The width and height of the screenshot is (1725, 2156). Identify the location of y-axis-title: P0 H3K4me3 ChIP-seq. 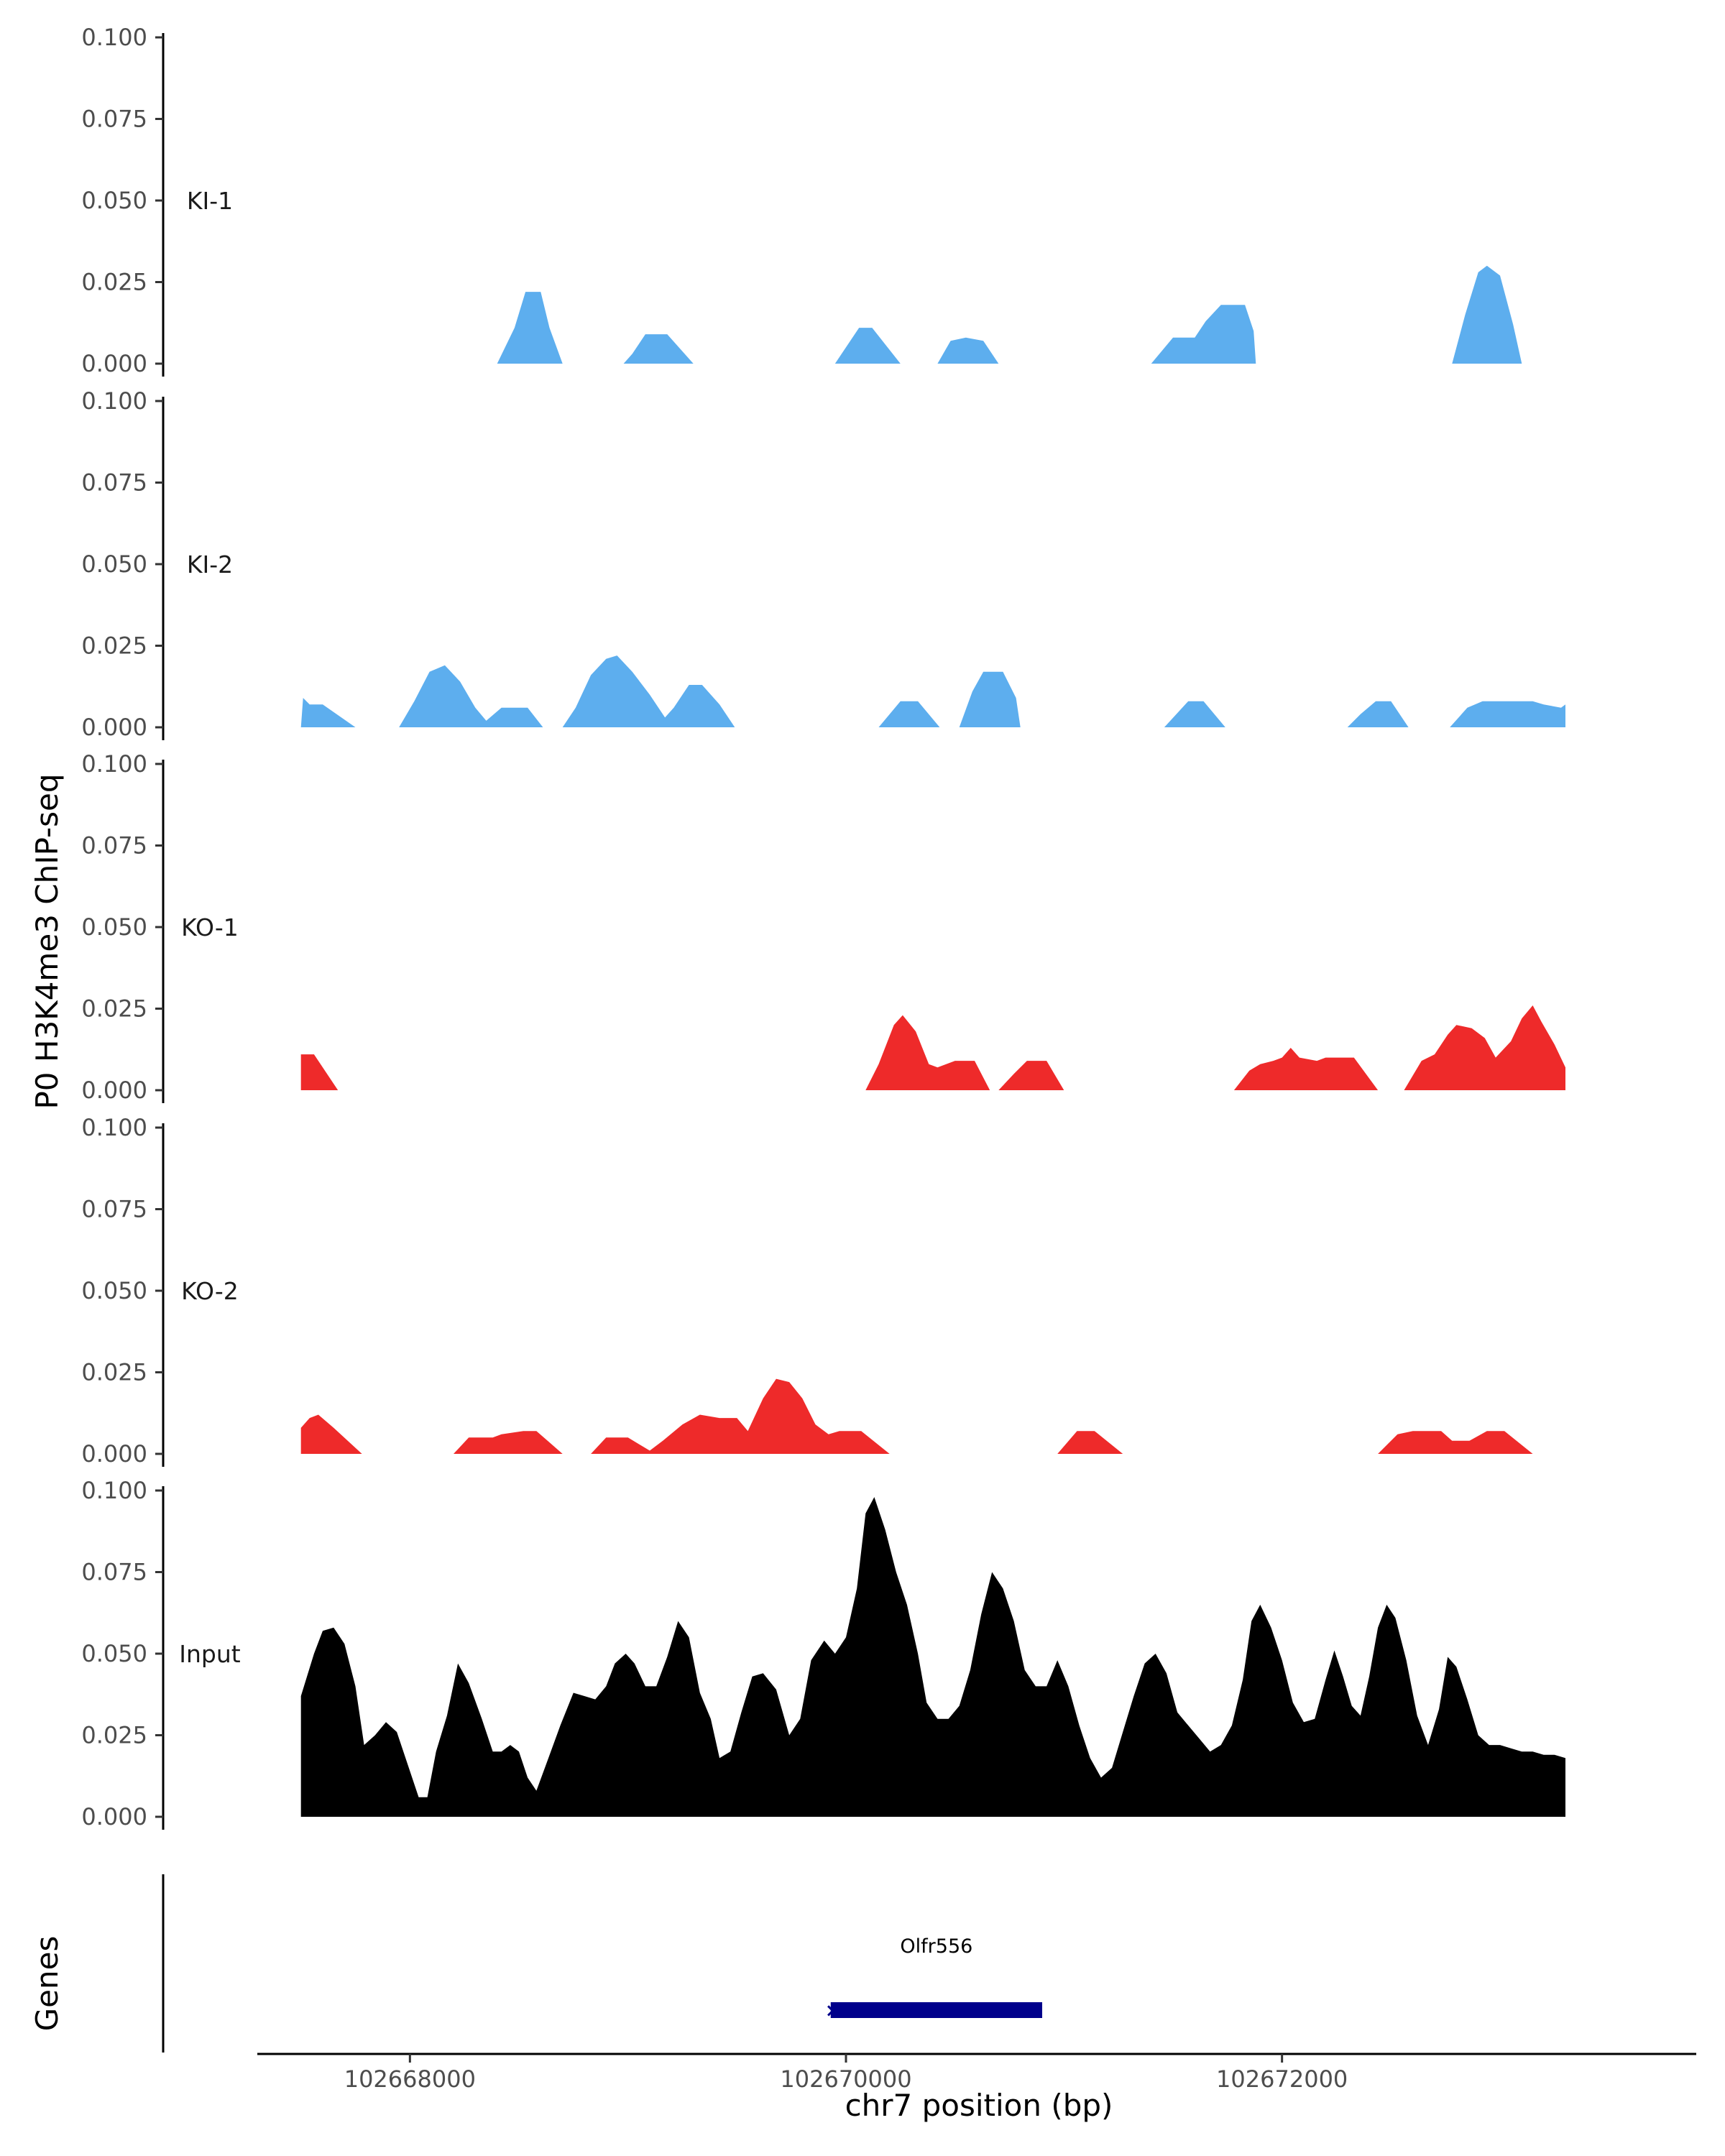
(47, 941).